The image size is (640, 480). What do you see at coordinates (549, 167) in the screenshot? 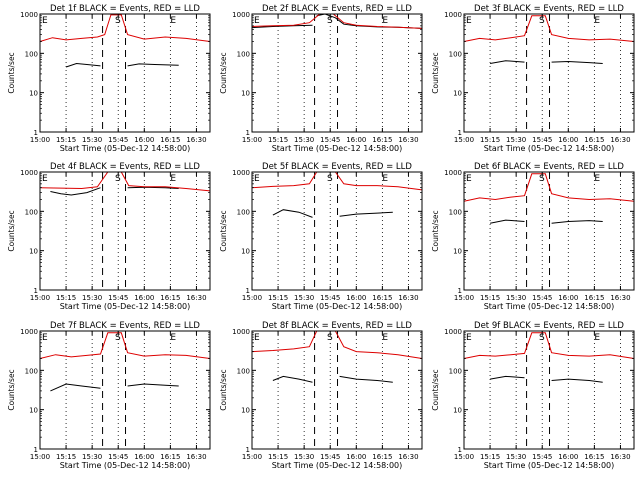
I see `panel-title: Det 6f BLACK = Events, RED = LLD` at bounding box center [549, 167].